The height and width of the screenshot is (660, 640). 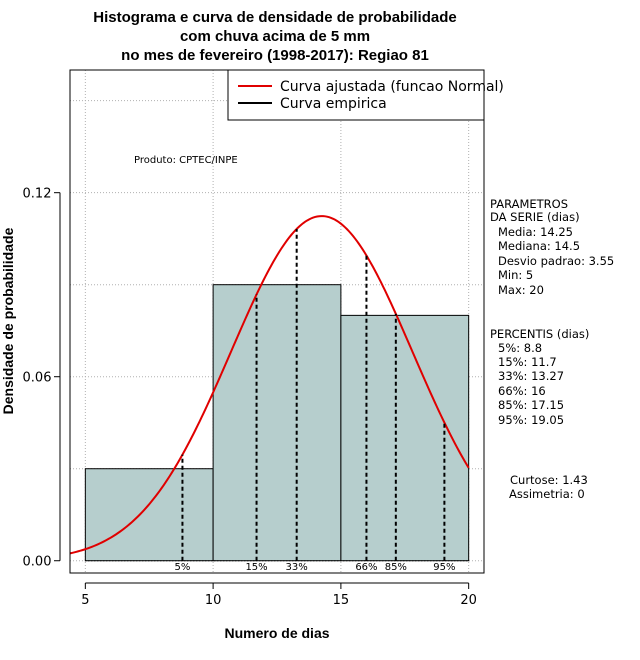 I want to click on percentil-line: 15%: 11.7, so click(x=527, y=362).